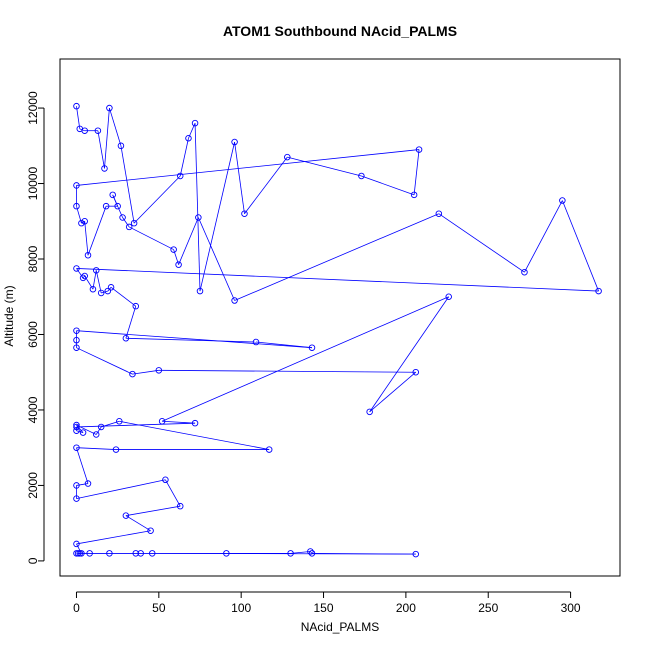 This screenshot has height=650, width=650. Describe the element at coordinates (324, 608) in the screenshot. I see `x-tick-label: 150` at that location.